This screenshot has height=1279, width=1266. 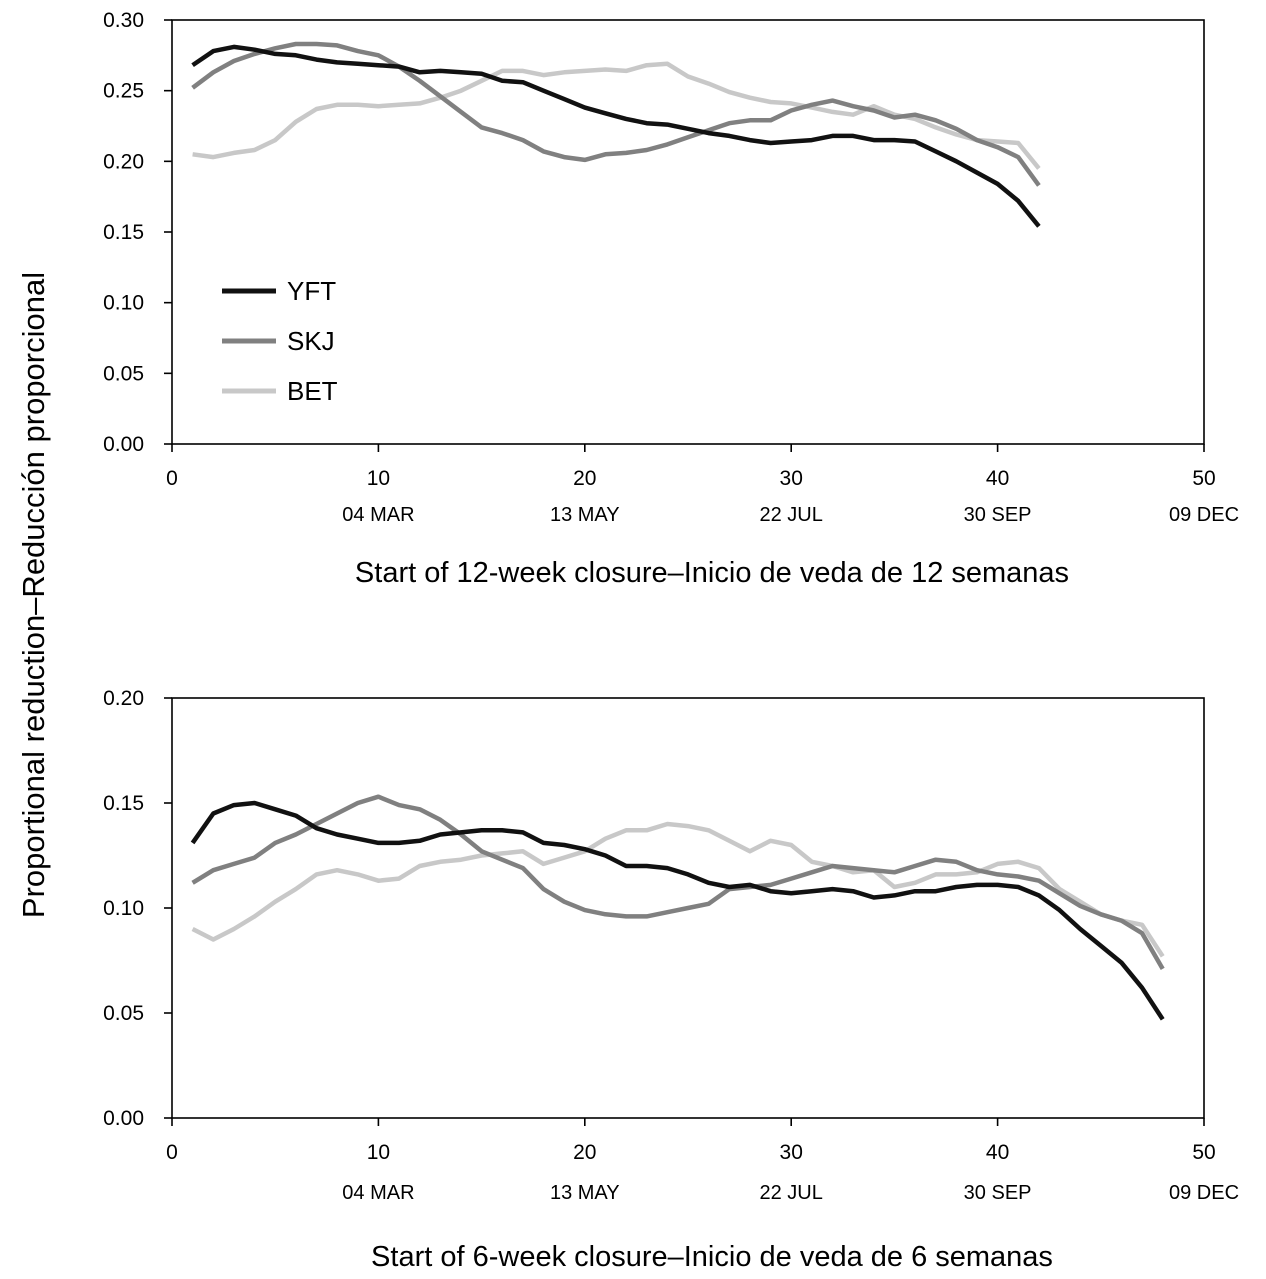 What do you see at coordinates (123, 91) in the screenshot?
I see `y-tick-label: 0.25` at bounding box center [123, 91].